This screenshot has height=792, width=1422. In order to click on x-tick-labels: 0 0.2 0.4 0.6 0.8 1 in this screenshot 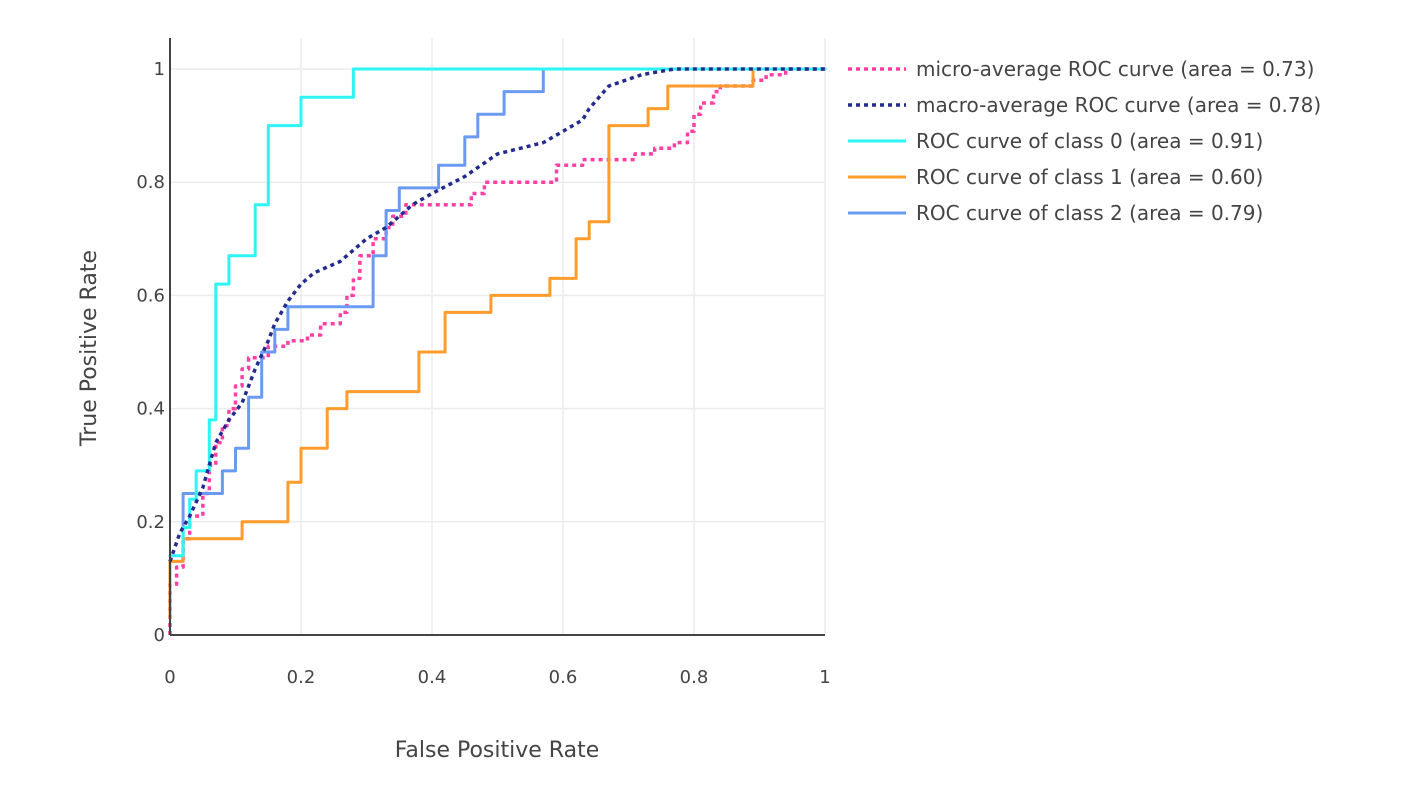, I will do `click(497, 677)`.